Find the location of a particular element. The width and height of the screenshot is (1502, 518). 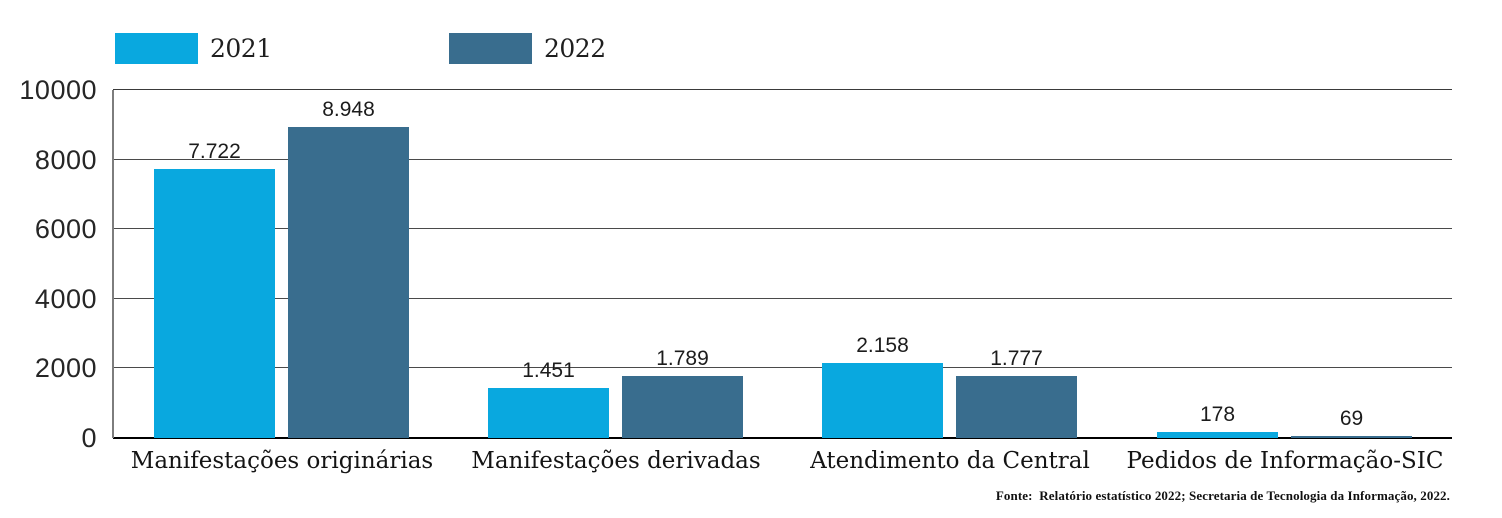

bar-value-2022-2: 1.777 is located at coordinates (1016, 359).